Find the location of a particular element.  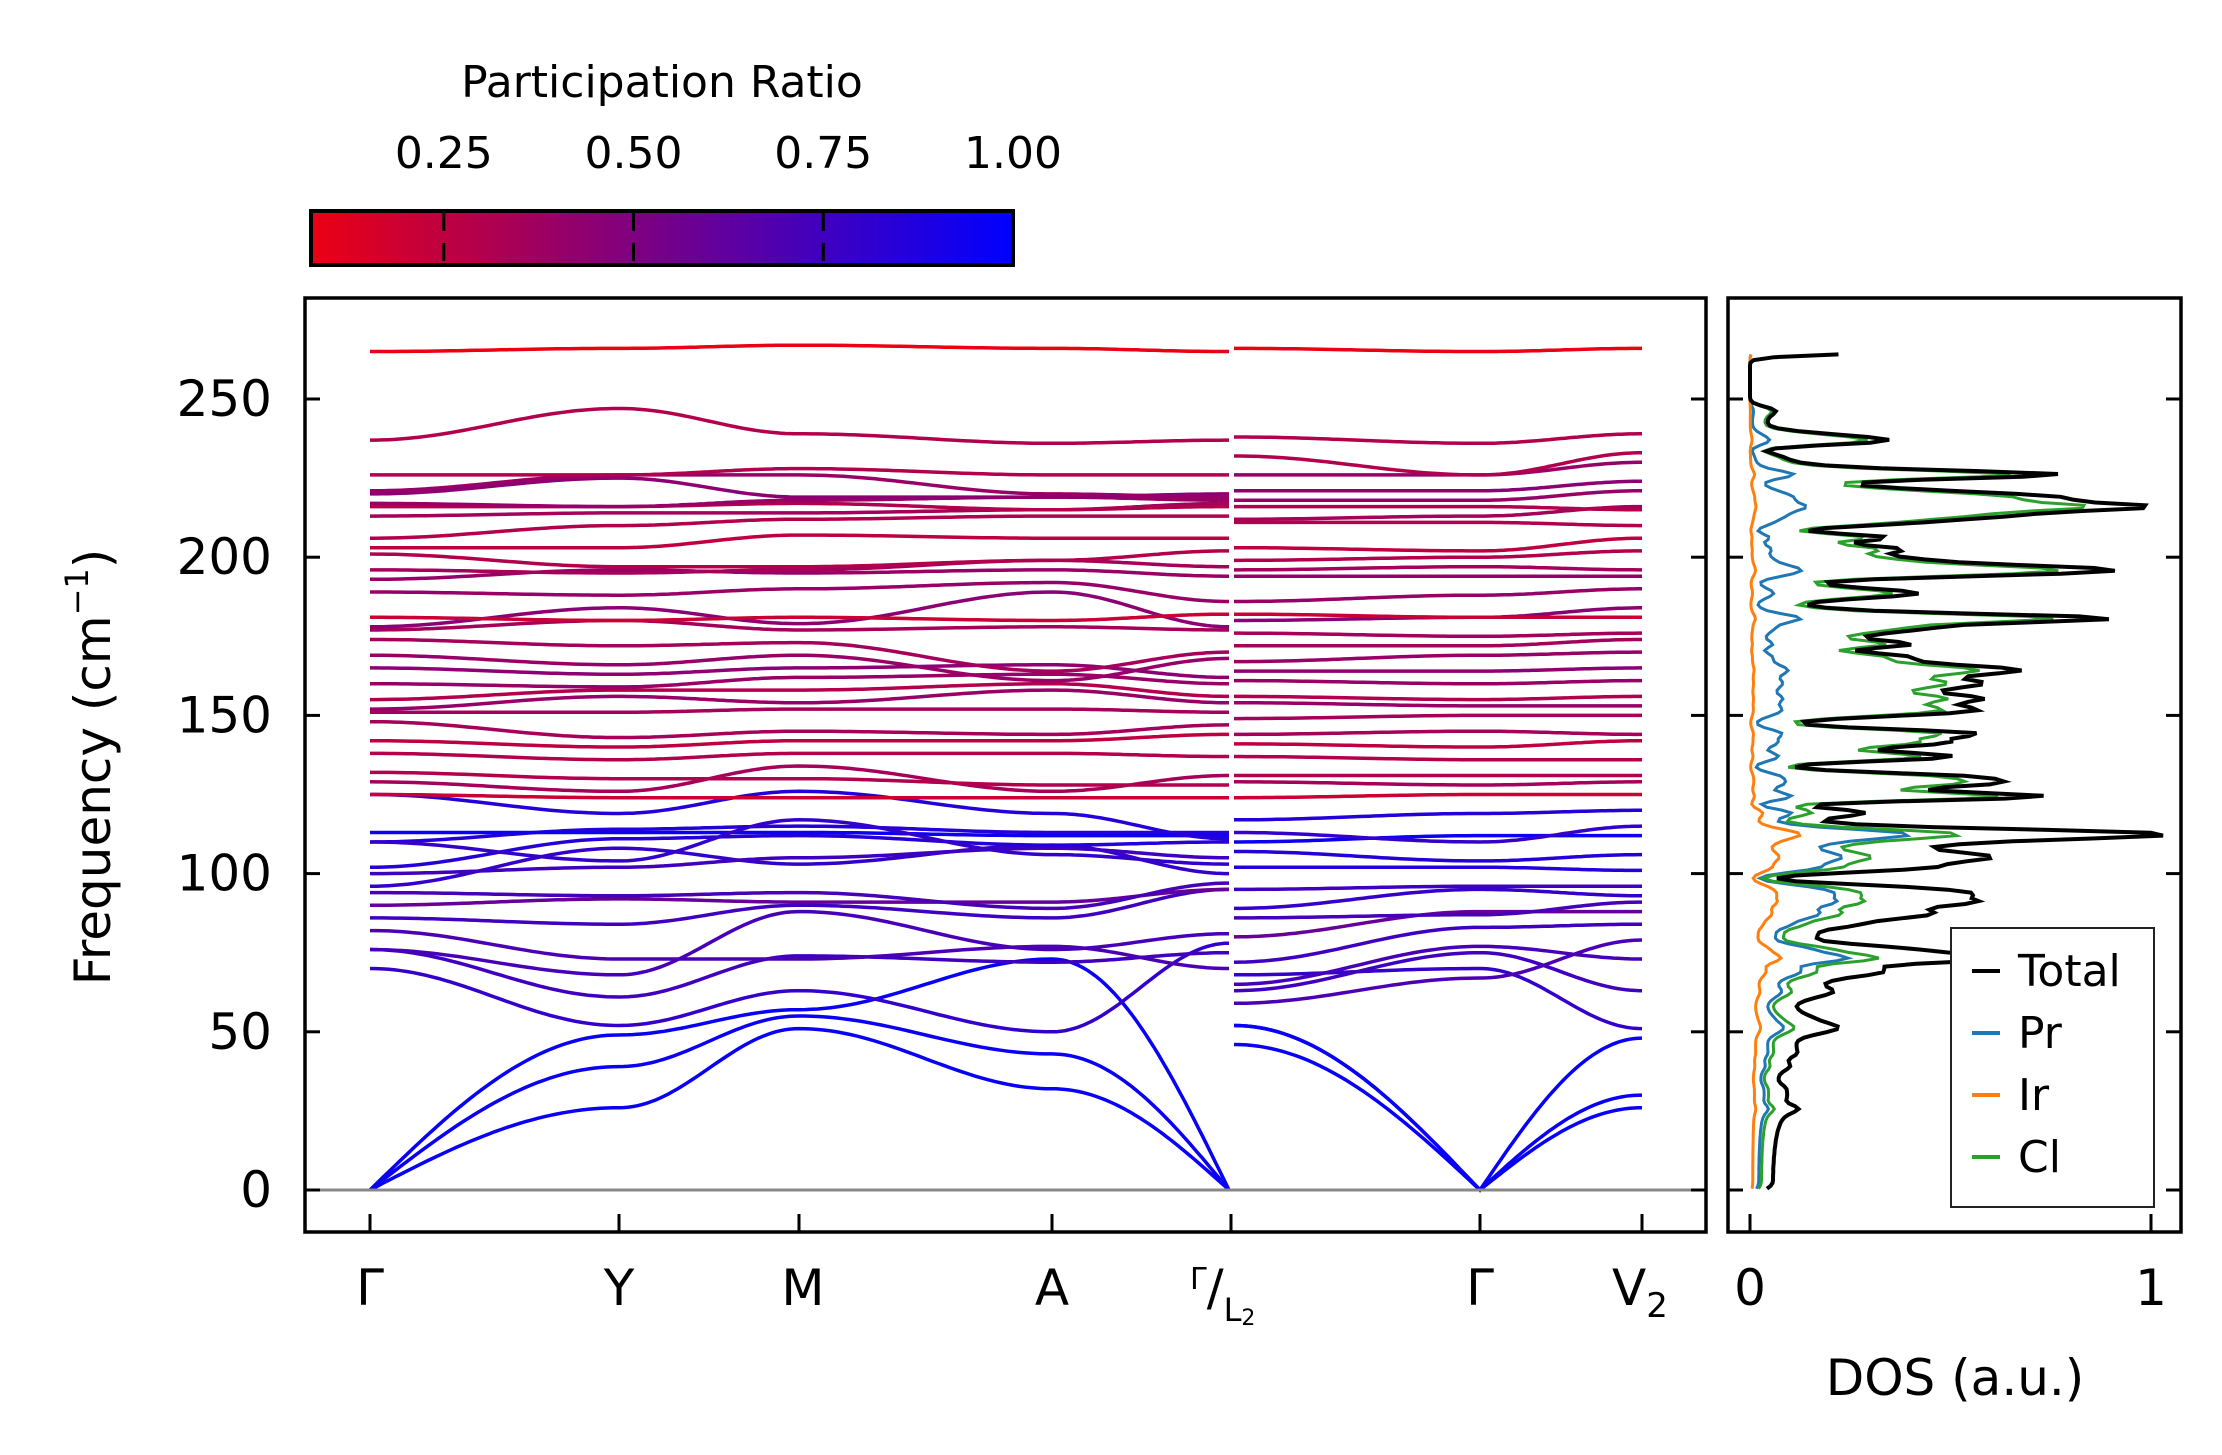

k-label-part: Γ is located at coordinates (1198, 1279).